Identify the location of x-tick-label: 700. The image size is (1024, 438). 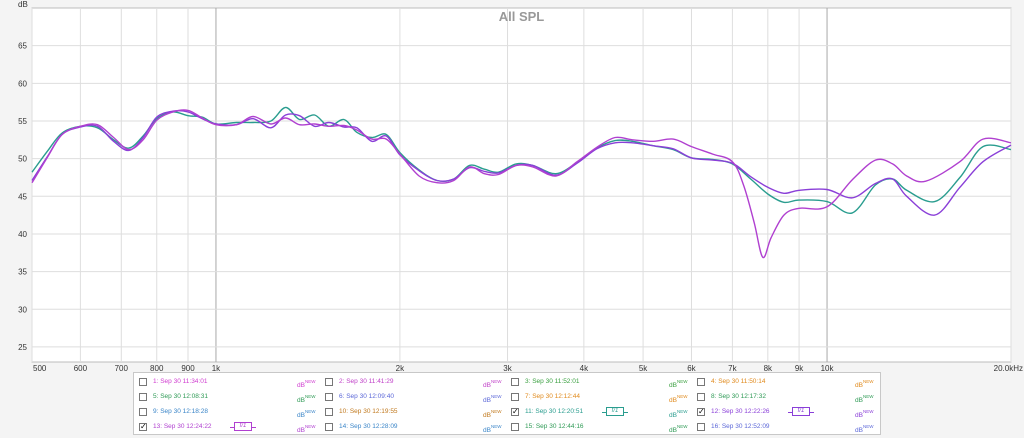
(122, 368).